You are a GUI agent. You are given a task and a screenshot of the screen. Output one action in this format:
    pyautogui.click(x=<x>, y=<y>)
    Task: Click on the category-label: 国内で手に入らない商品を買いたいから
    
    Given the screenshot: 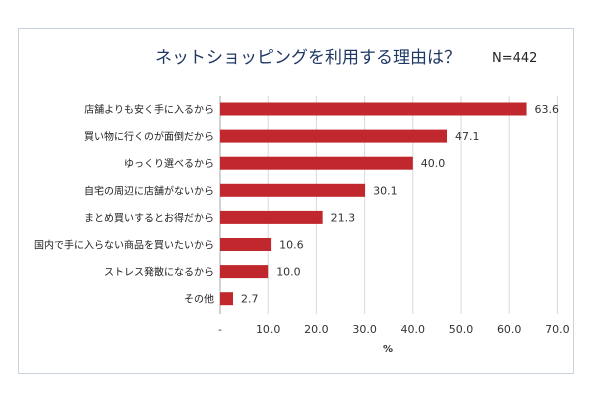 What is the action you would take?
    pyautogui.click(x=124, y=245)
    